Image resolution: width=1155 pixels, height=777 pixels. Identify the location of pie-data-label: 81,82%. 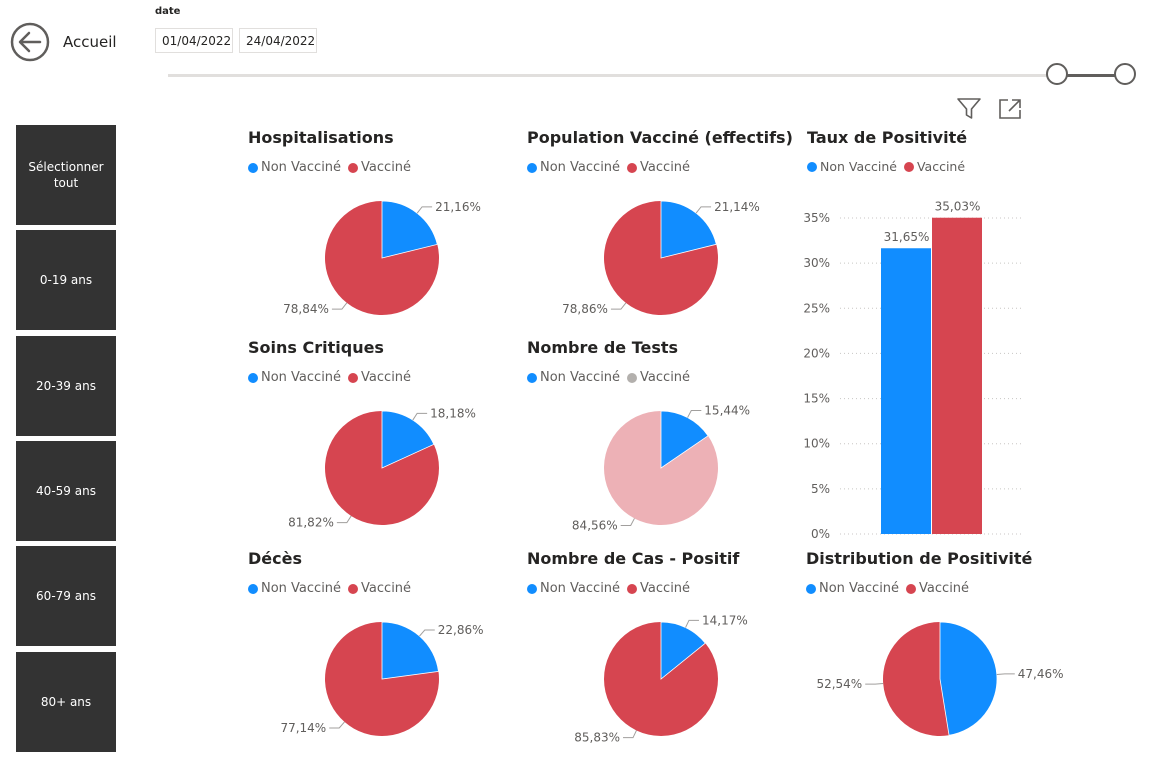
(311, 523).